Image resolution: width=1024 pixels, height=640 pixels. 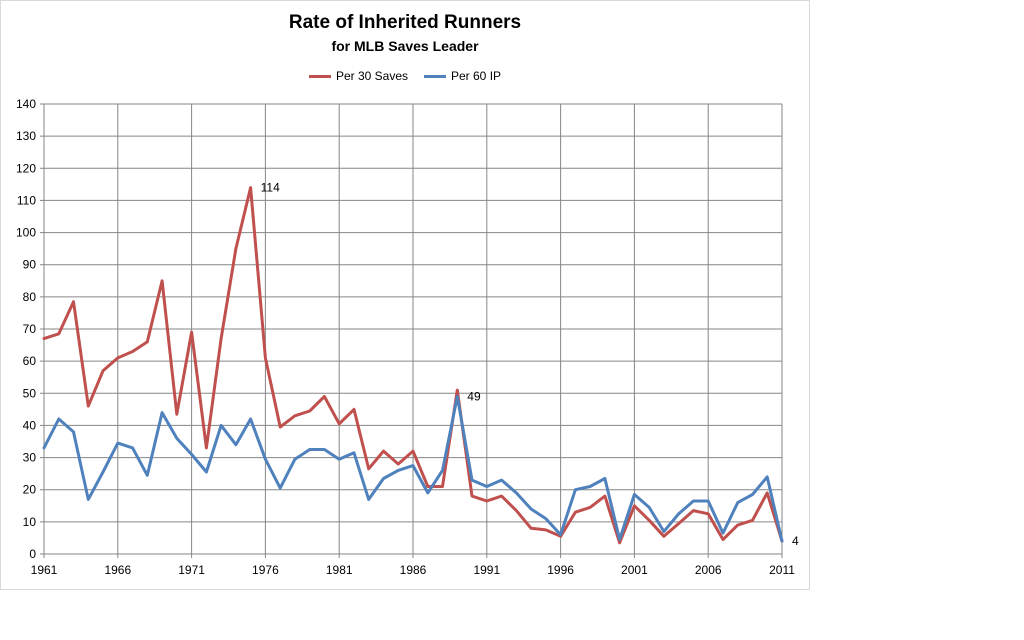 What do you see at coordinates (30, 393) in the screenshot?
I see `y-tick-label: 50` at bounding box center [30, 393].